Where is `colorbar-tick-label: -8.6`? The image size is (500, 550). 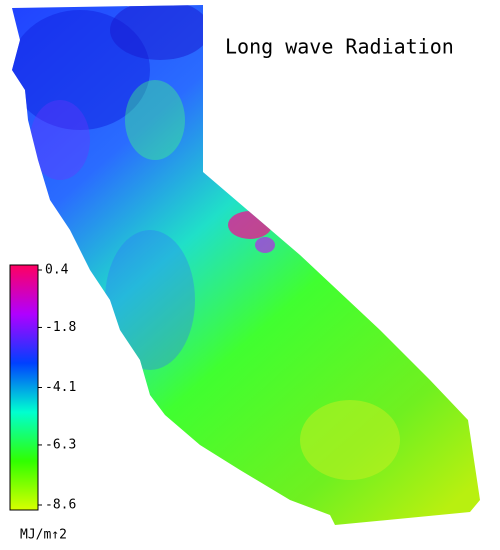
colorbar-tick-label: -8.6 is located at coordinates (60, 505).